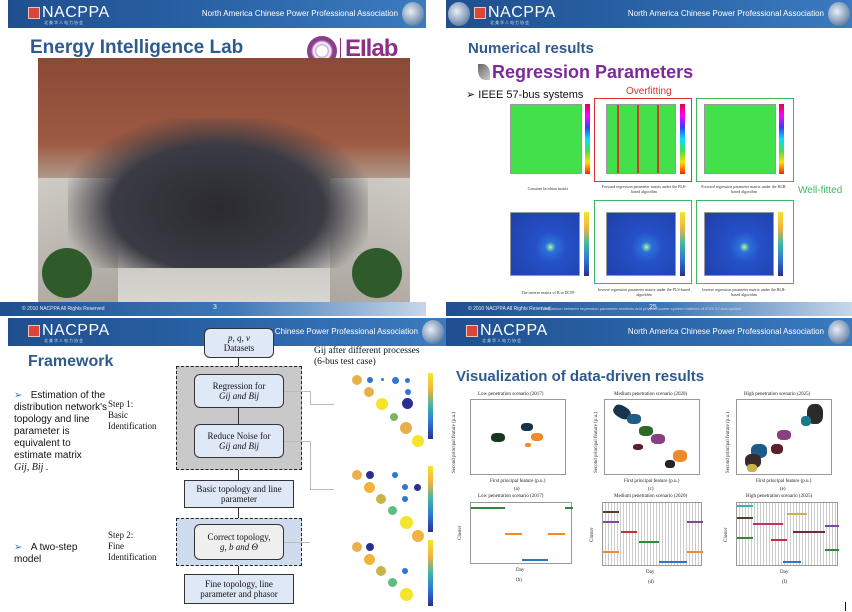 The width and height of the screenshot is (852, 612). I want to click on datasets-vars: p, q, v, so click(239, 337).